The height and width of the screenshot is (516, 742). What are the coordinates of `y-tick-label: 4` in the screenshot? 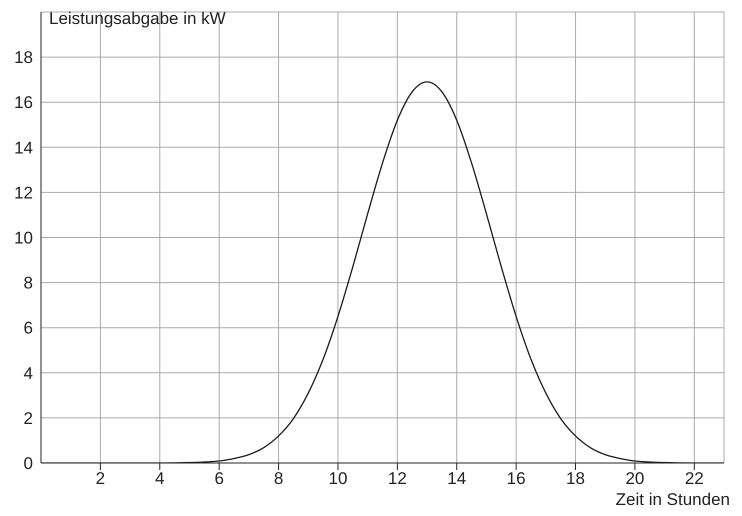 It's located at (28, 373).